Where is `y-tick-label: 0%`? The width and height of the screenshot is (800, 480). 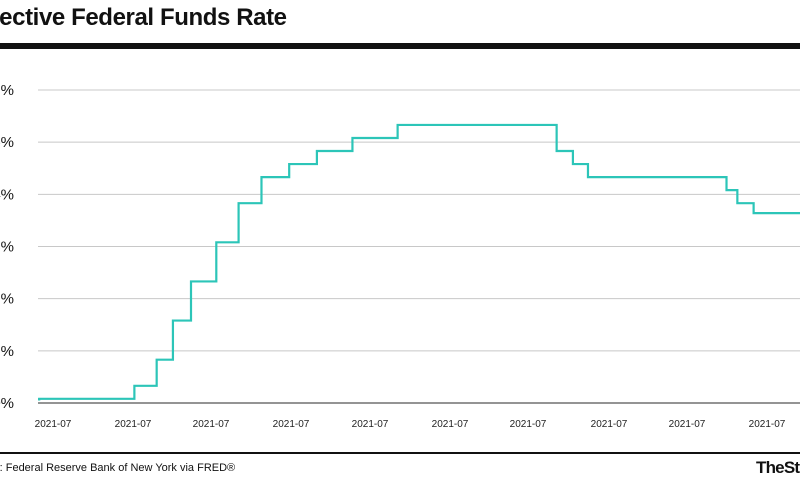 y-tick-label: 0% is located at coordinates (7, 403).